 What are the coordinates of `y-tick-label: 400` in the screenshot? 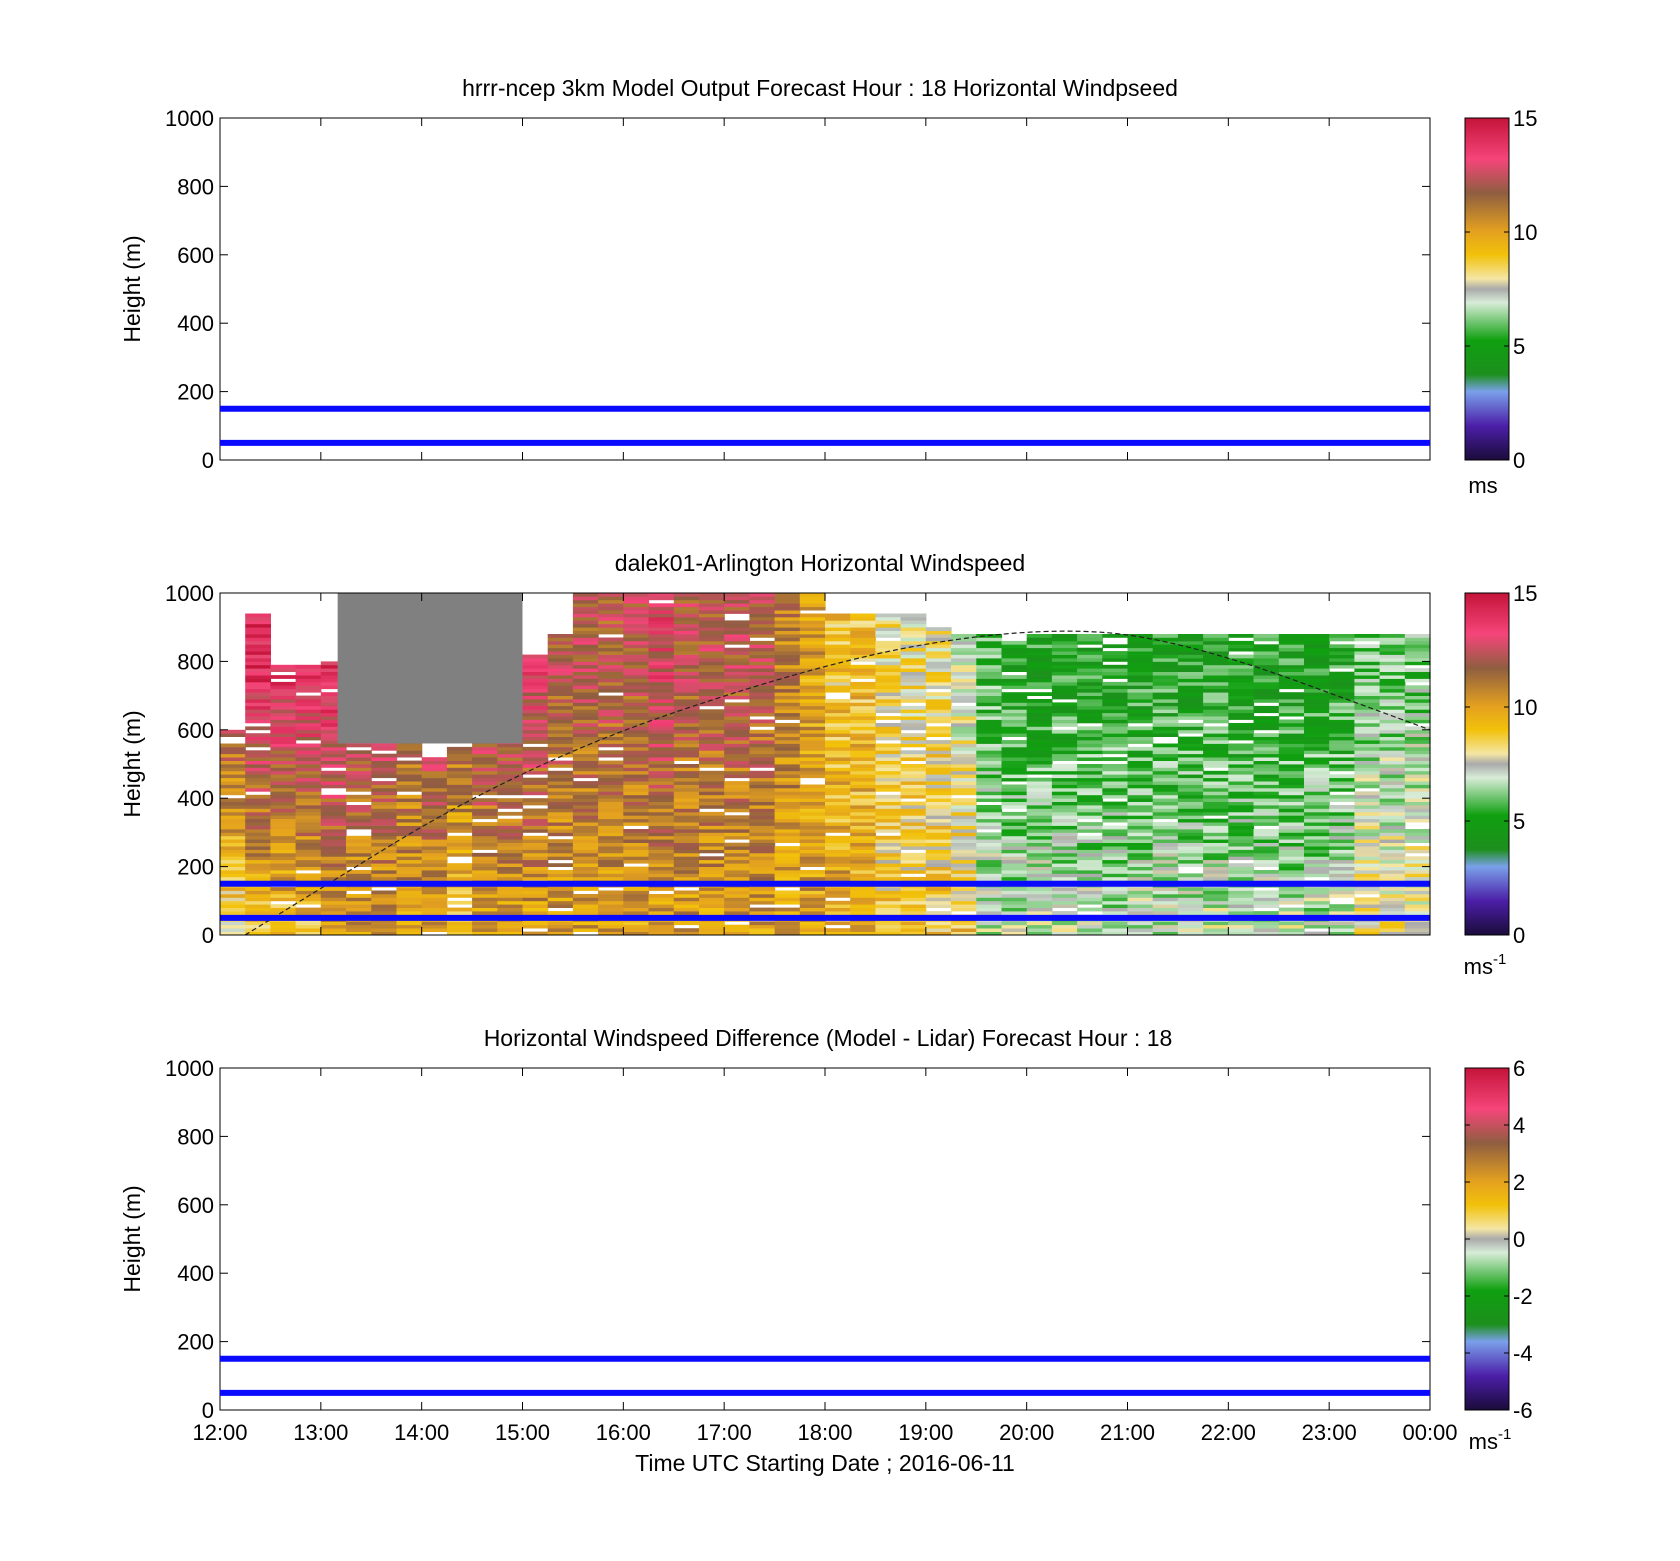 It's located at (195, 323).